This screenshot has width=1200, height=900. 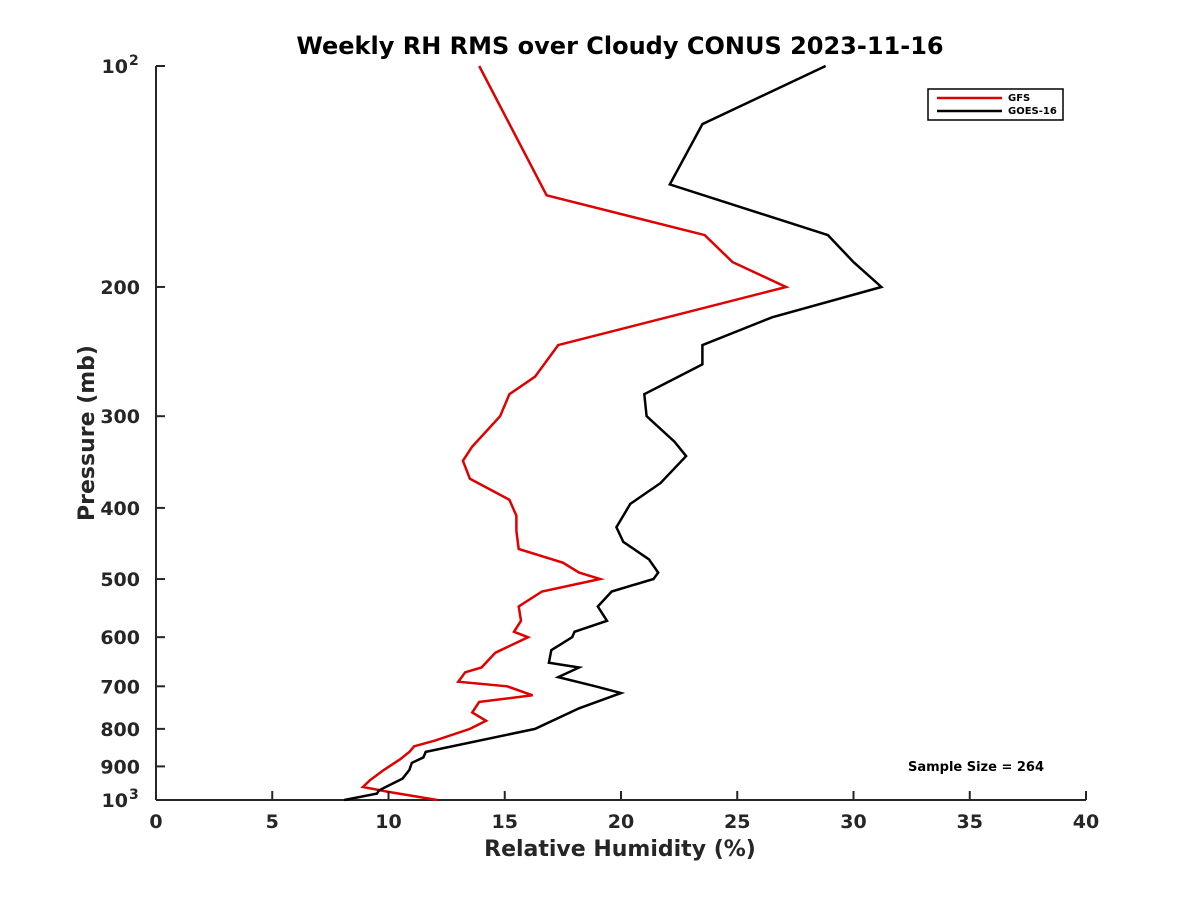 I want to click on legend-box, so click(x=995, y=104).